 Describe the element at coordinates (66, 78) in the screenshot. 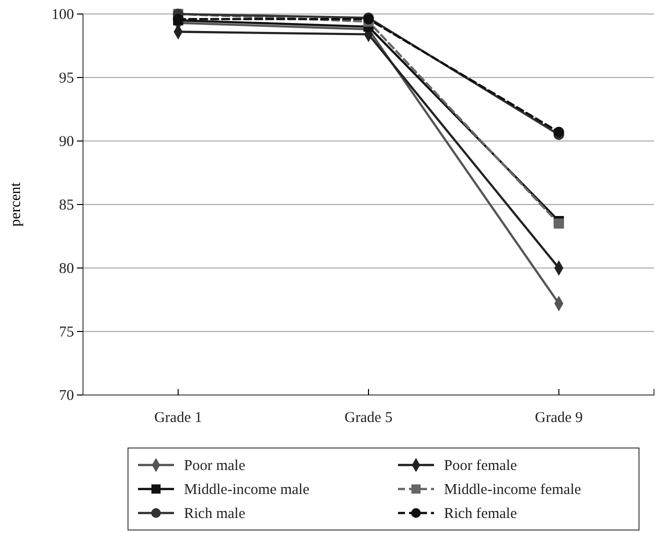

I see `y-tick-label: 95` at that location.